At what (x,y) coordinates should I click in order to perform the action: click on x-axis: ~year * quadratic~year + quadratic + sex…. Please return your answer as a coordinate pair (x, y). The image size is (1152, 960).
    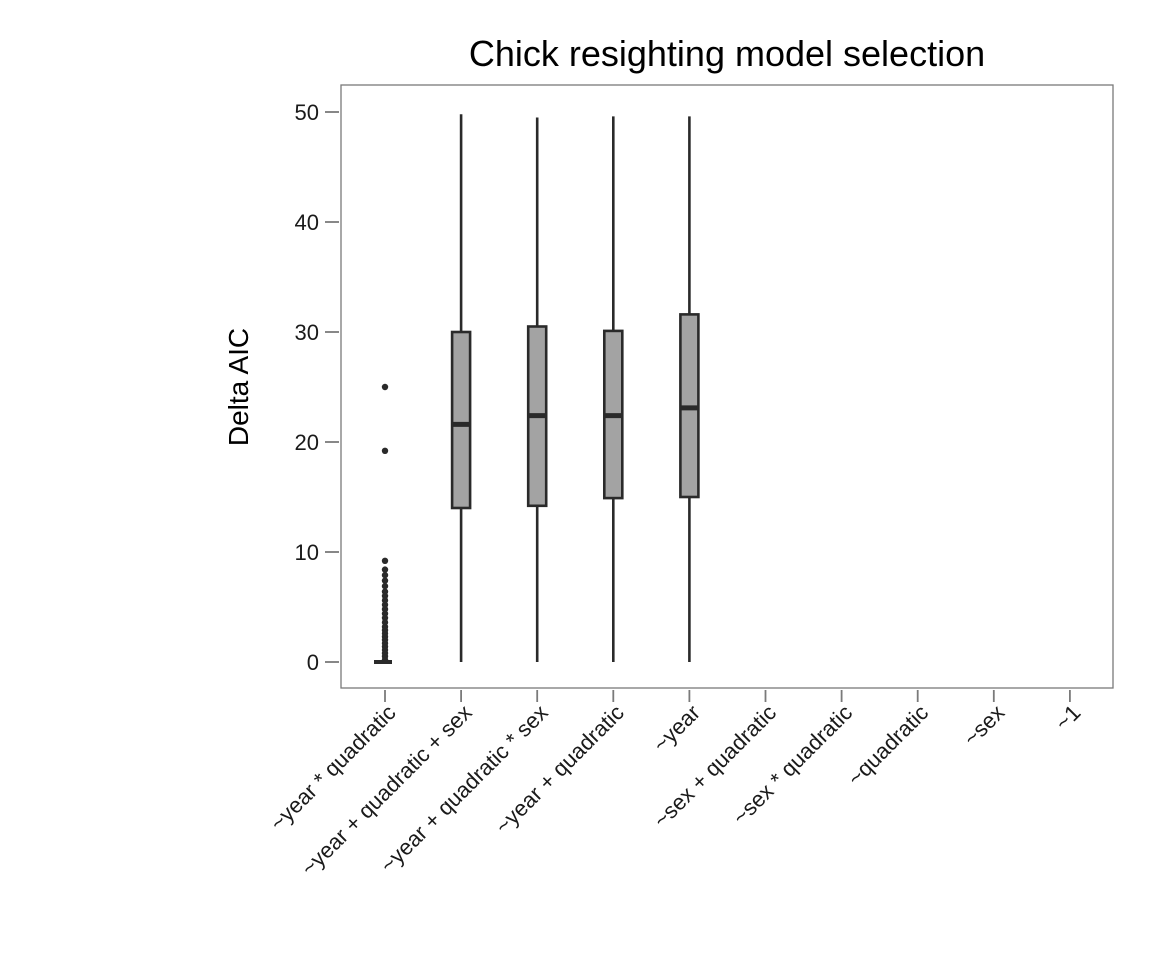
    Looking at the image, I should click on (675, 785).